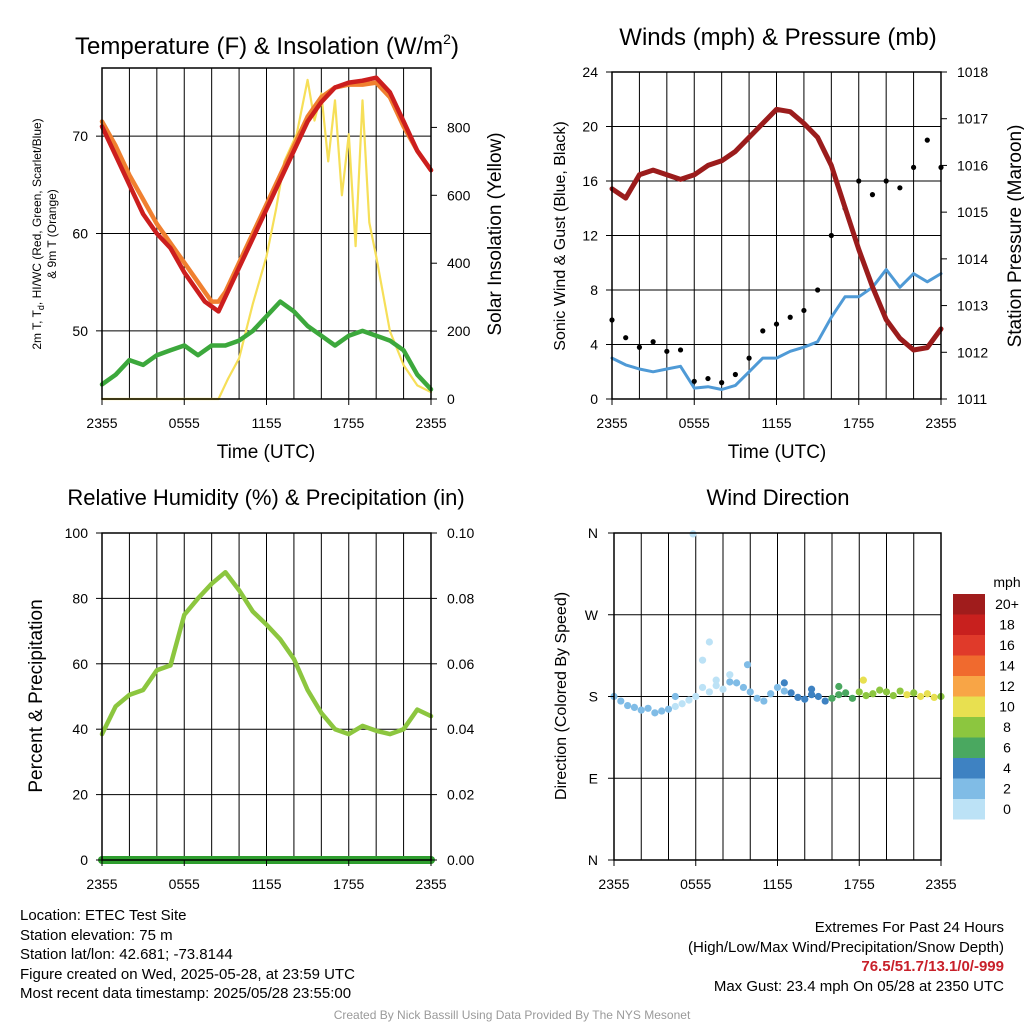 The width and height of the screenshot is (1024, 1024). What do you see at coordinates (972, 352) in the screenshot?
I see `pressure-ytick-label-right: 1012` at bounding box center [972, 352].